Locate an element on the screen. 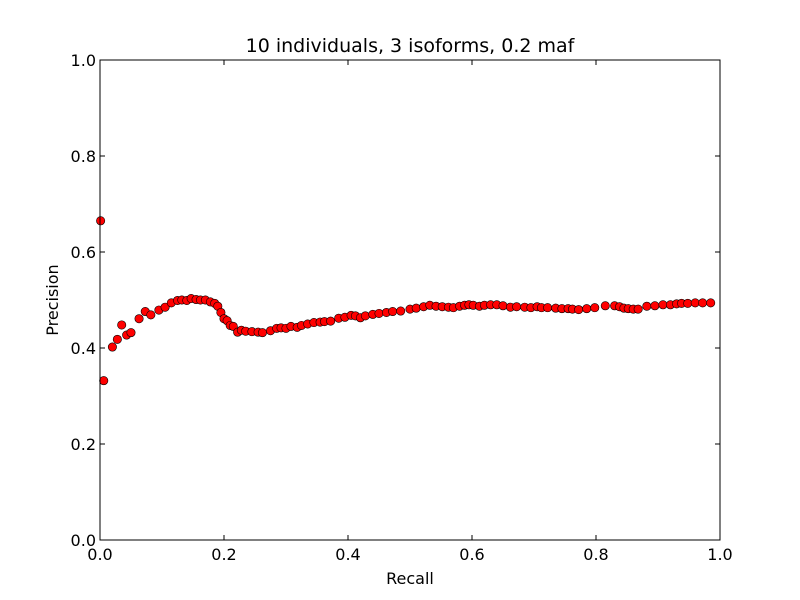 The width and height of the screenshot is (800, 600). x-axis-label: Recall is located at coordinates (410, 578).